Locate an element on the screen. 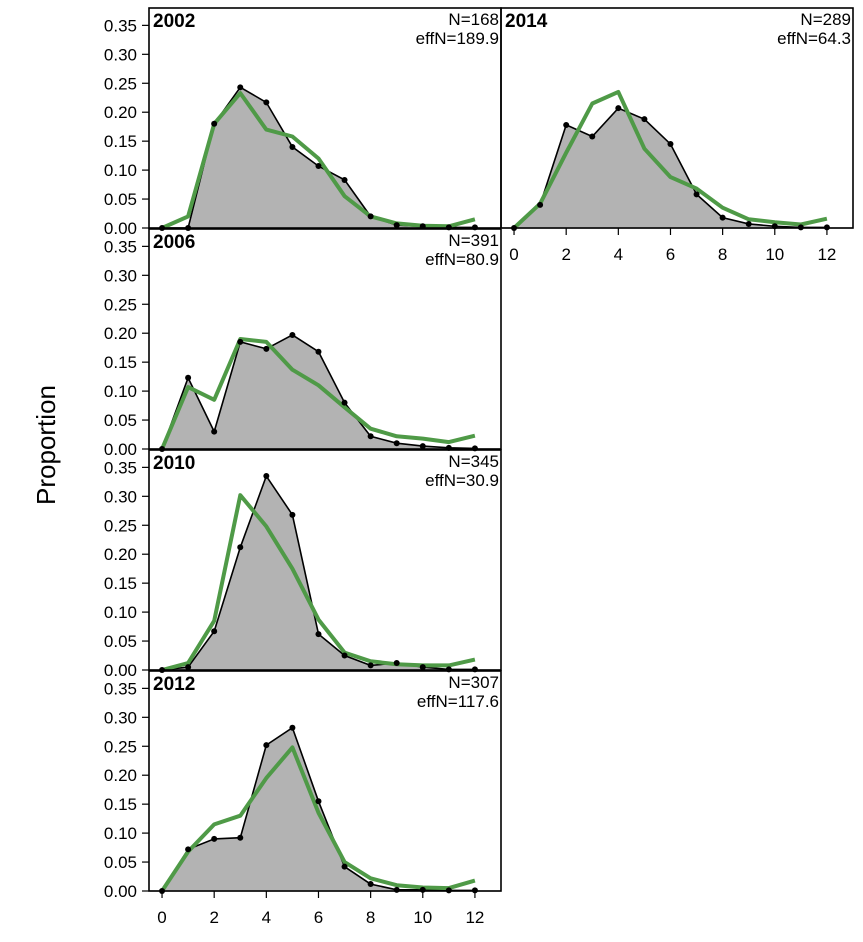 This screenshot has height=942, width=863. year-label: 2014 is located at coordinates (526, 21).